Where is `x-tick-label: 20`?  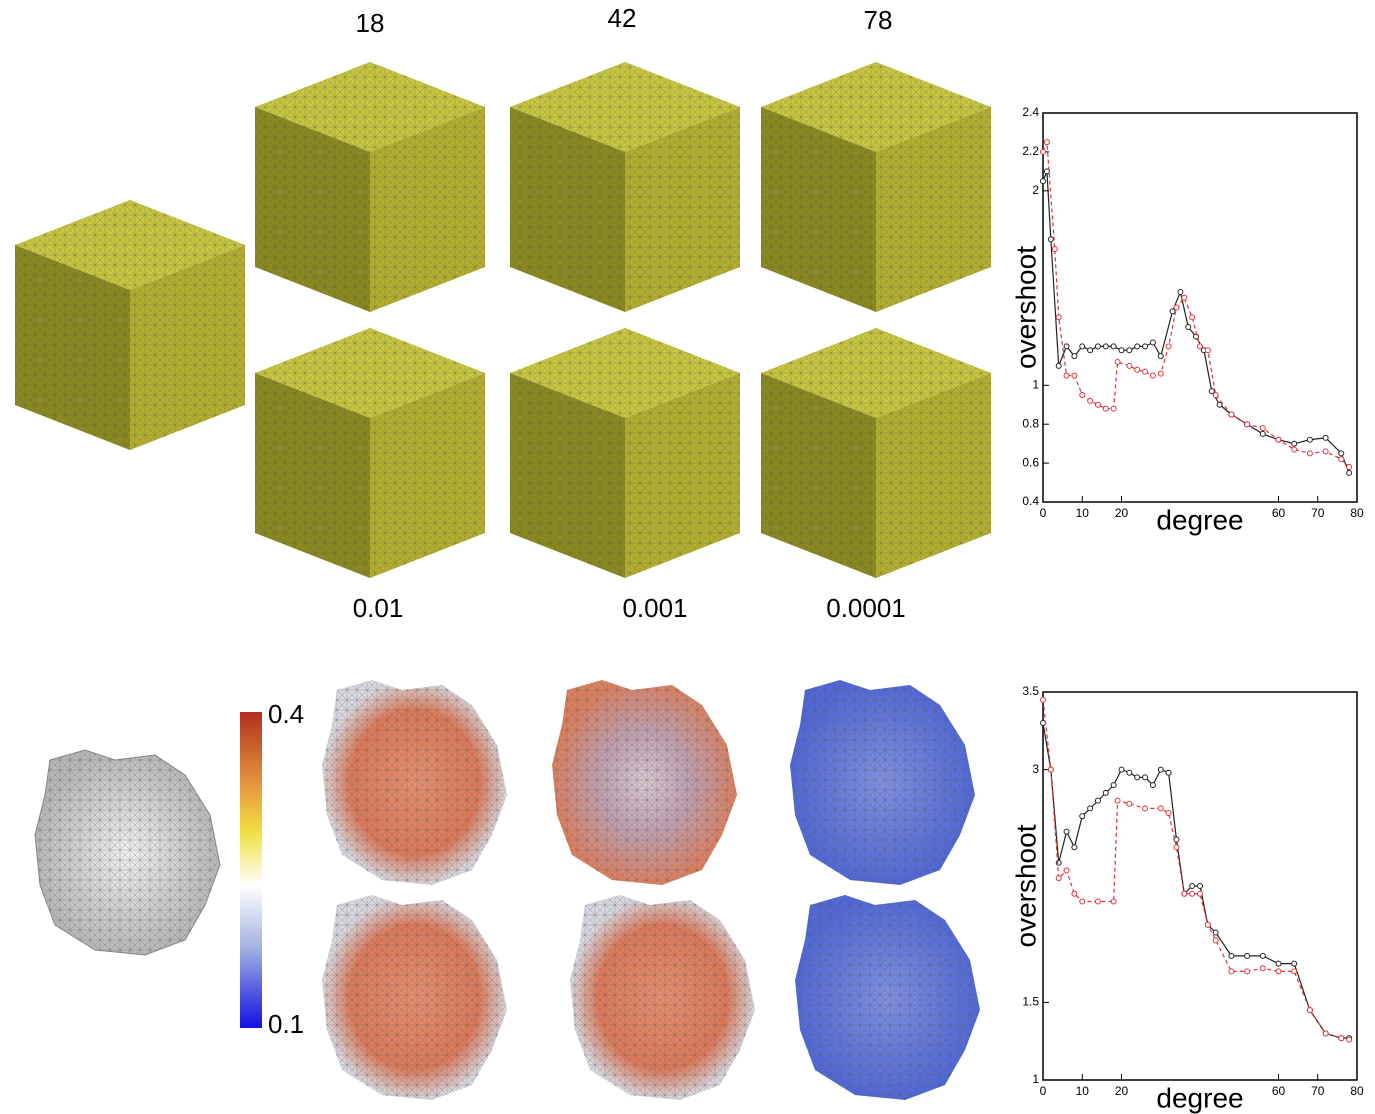
x-tick-label: 20 is located at coordinates (1122, 1091).